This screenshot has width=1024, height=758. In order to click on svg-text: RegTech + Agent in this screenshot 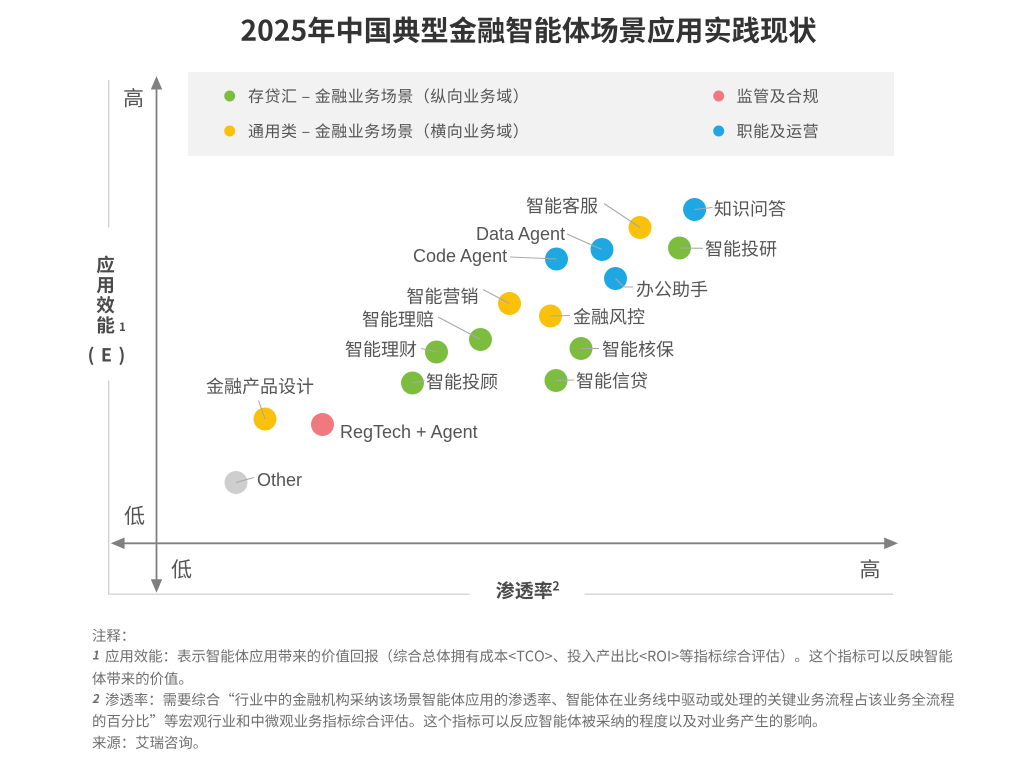, I will do `click(409, 432)`.